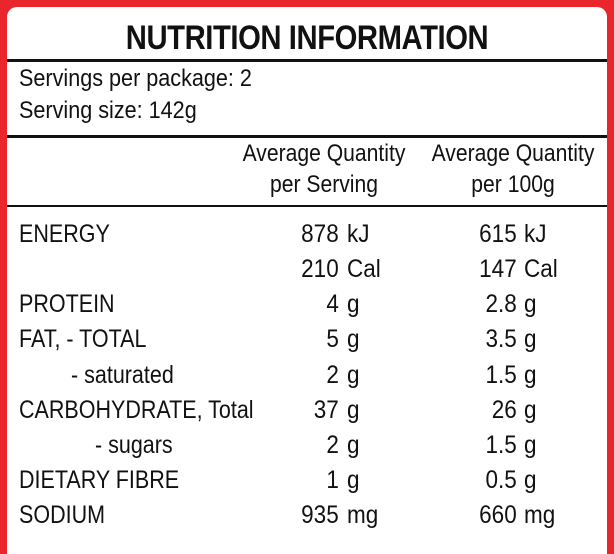 The height and width of the screenshot is (554, 614). Describe the element at coordinates (513, 184) in the screenshot. I see `column-header-per-100g-line2: per 100g` at that location.